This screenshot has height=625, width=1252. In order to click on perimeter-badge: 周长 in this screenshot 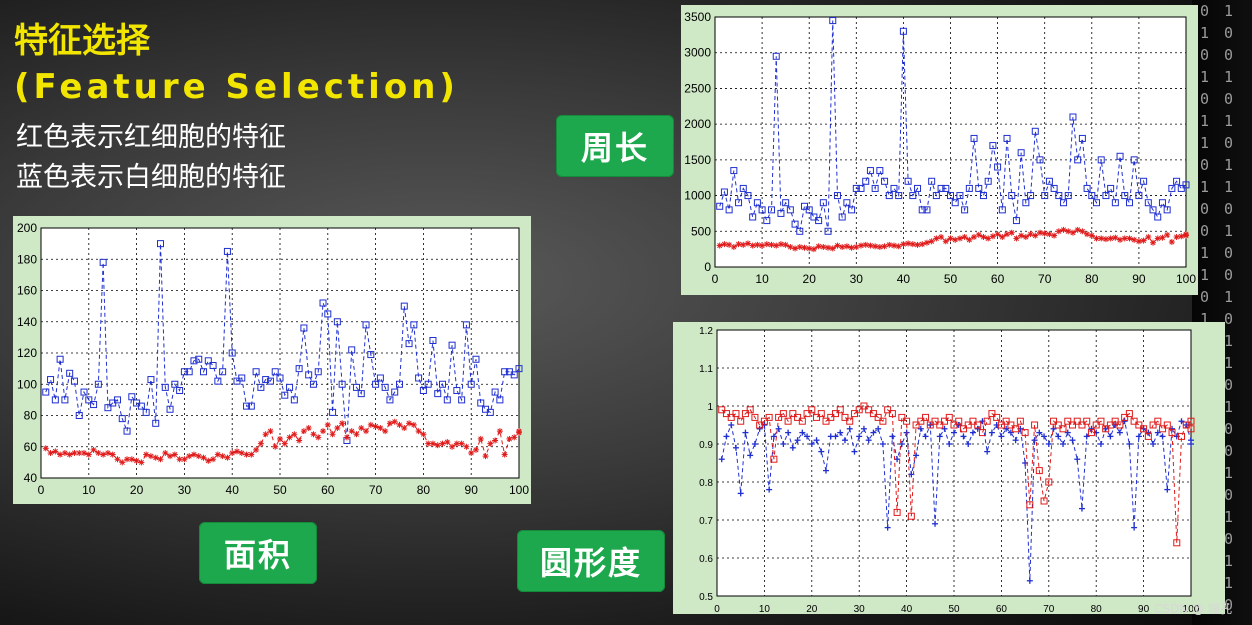, I will do `click(615, 146)`.